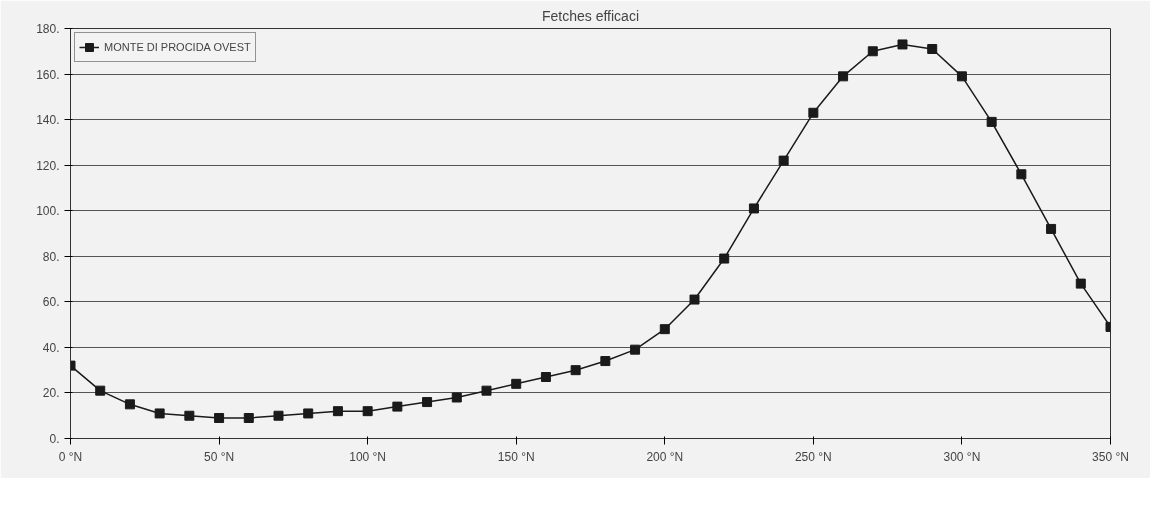 This screenshot has height=511, width=1171. What do you see at coordinates (48, 165) in the screenshot?
I see `y-tick-label: 120.` at bounding box center [48, 165].